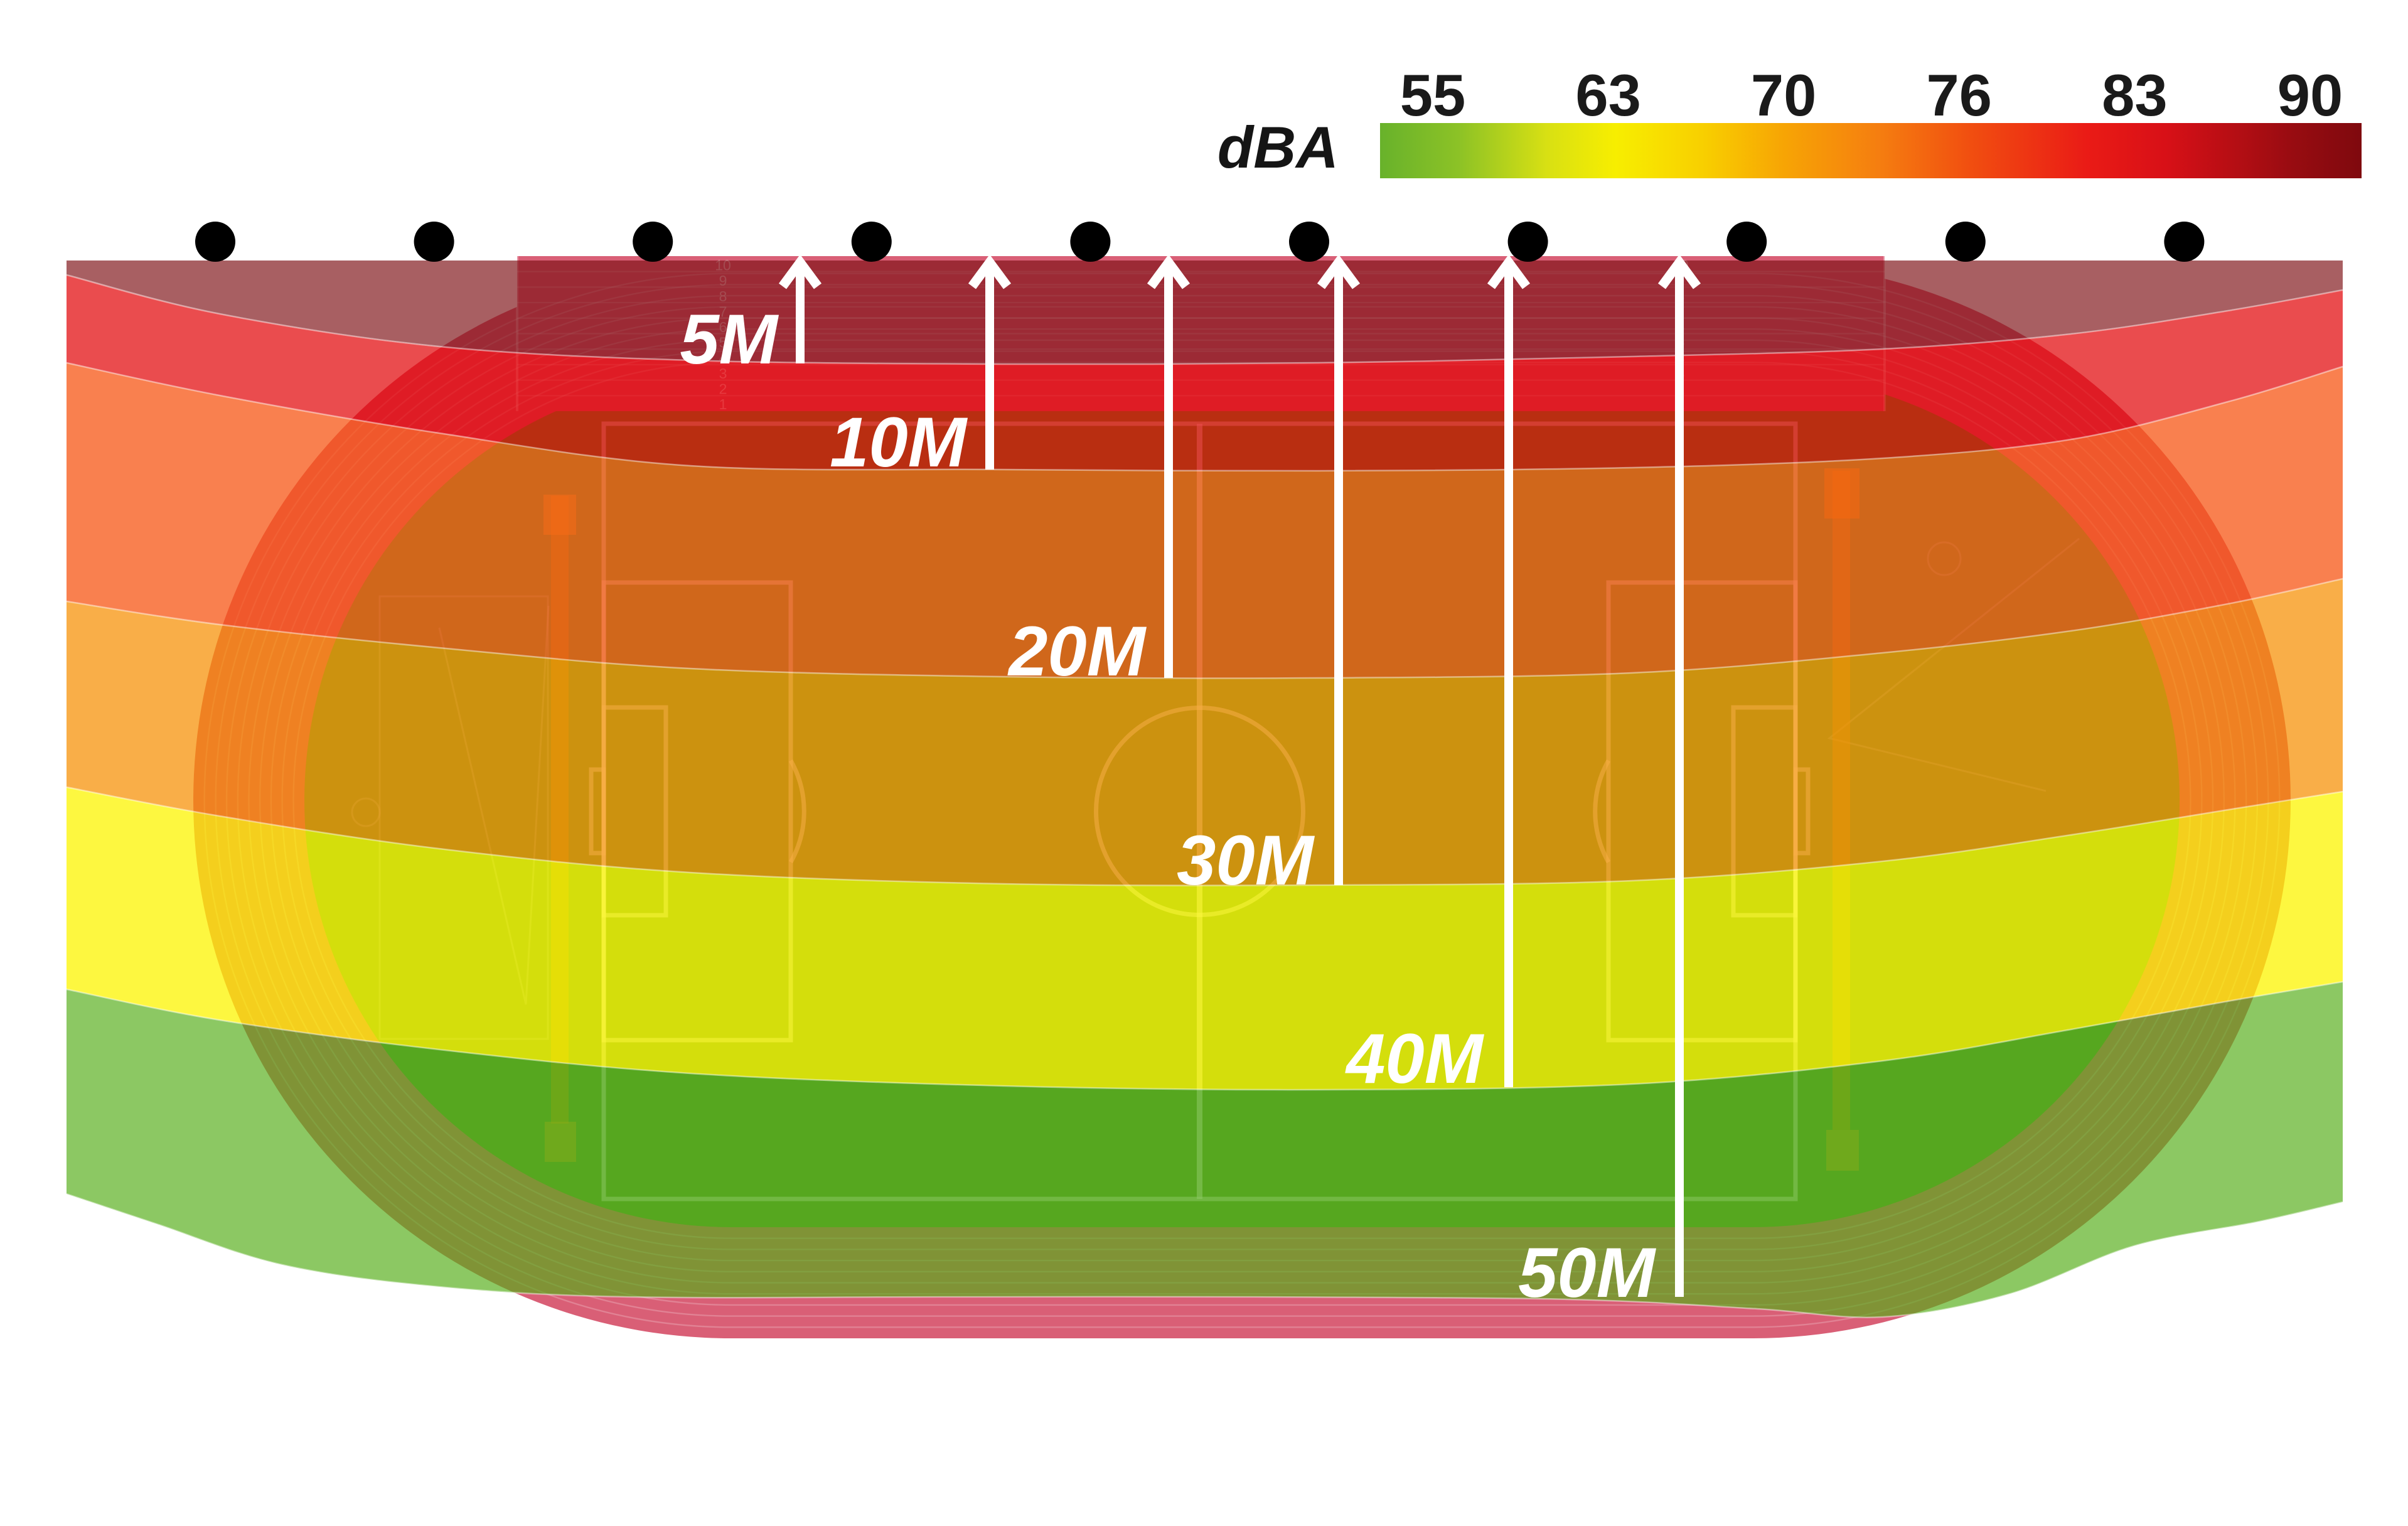 Image resolution: width=2408 pixels, height=1526 pixels. Describe the element at coordinates (2135, 95) in the screenshot. I see `svg-text: 83` at that location.